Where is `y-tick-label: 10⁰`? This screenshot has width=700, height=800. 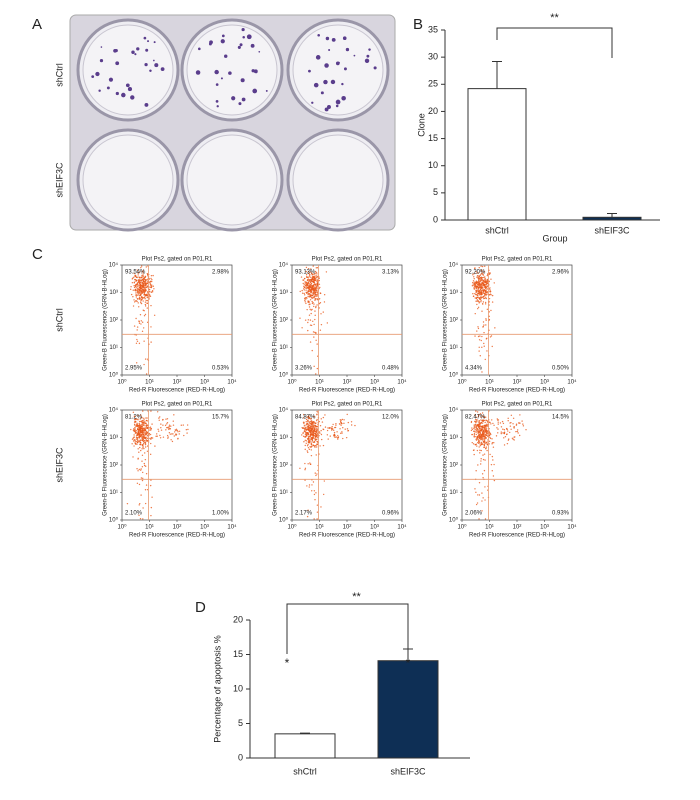 y-tick-label: 10⁰ is located at coordinates (454, 375).